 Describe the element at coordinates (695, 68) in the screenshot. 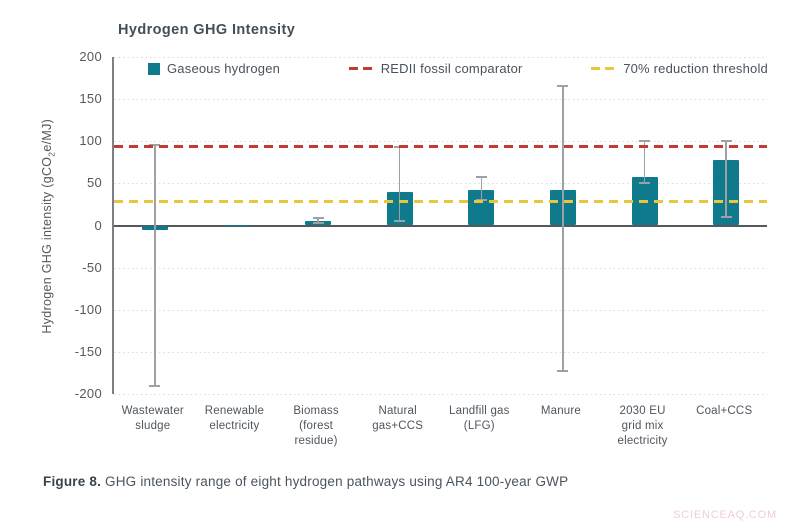

I see `legend-label: 70% reduction threshold` at that location.